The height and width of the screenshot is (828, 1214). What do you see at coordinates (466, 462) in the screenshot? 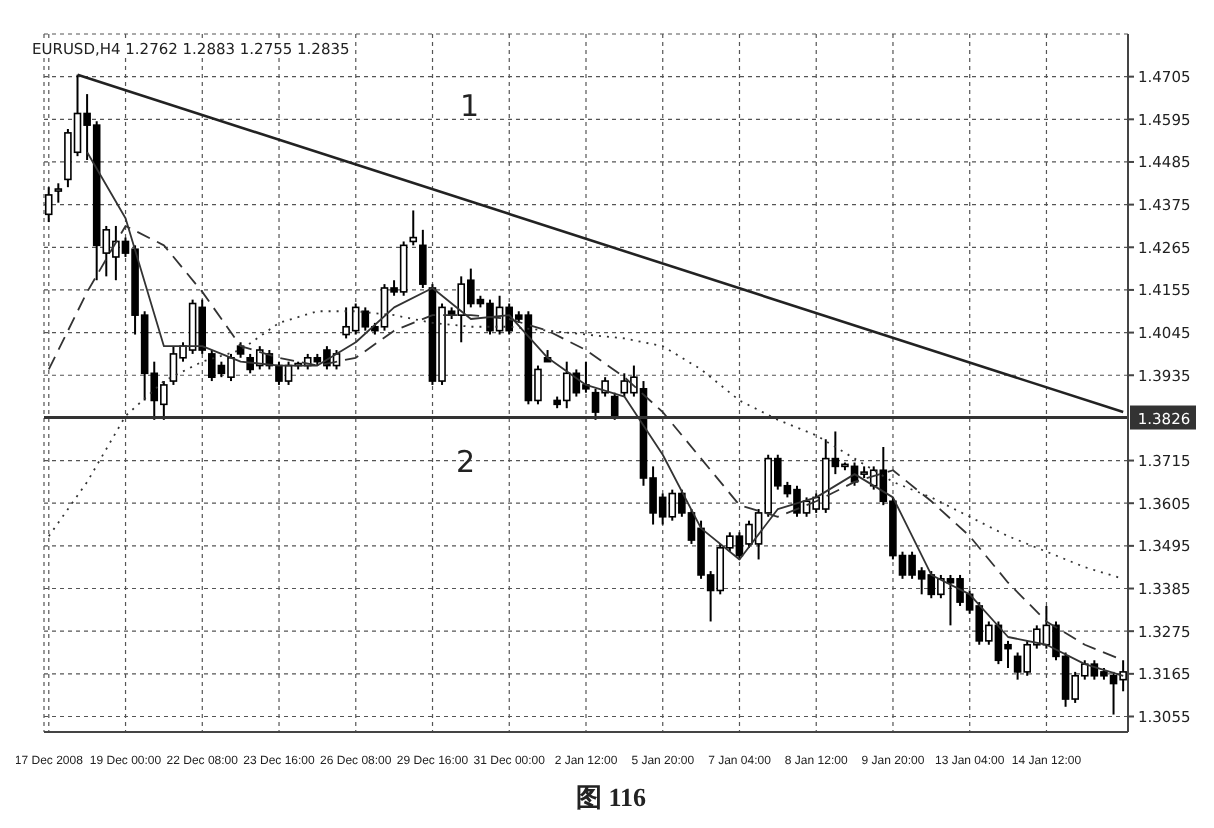
I see `annotation: 2` at bounding box center [466, 462].